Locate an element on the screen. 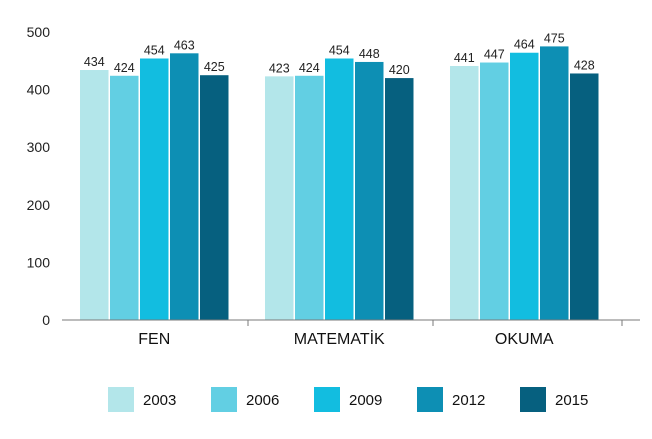  legend: 2003 2006 2009 2012 2015 is located at coordinates (348, 399).